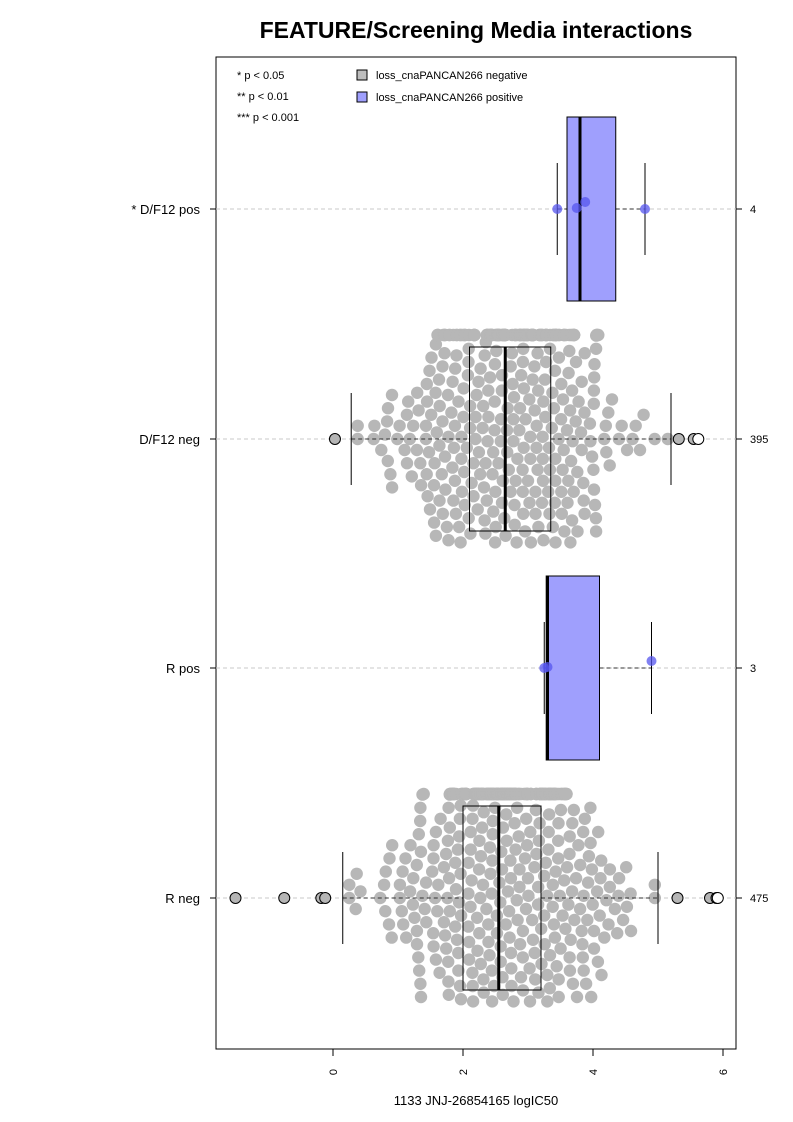 Image resolution: width=793 pixels, height=1122 pixels. What do you see at coordinates (334, 1072) in the screenshot?
I see `x-tick-label: 0` at bounding box center [334, 1072].